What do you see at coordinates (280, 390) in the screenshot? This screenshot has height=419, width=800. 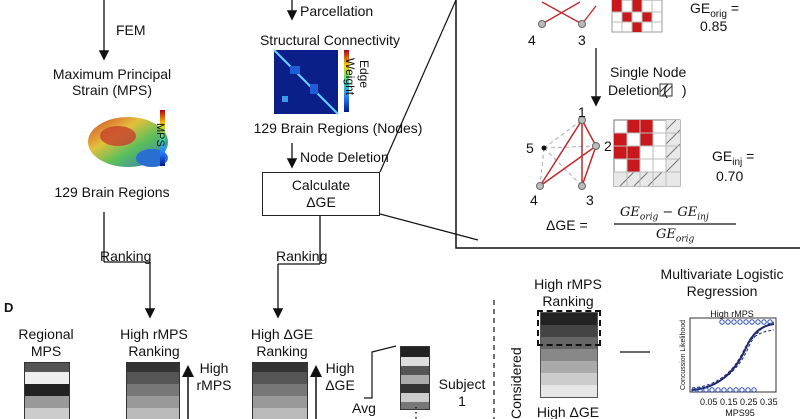 I see `dge-ranking-bar` at bounding box center [280, 390].